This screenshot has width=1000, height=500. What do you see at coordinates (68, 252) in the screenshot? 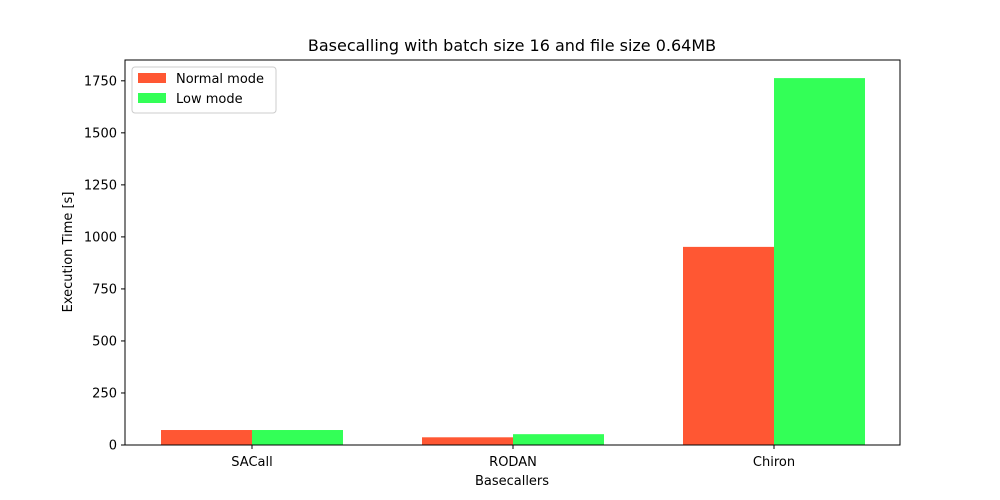
I see `y-axis-label: Execution Time [s]` at bounding box center [68, 252].